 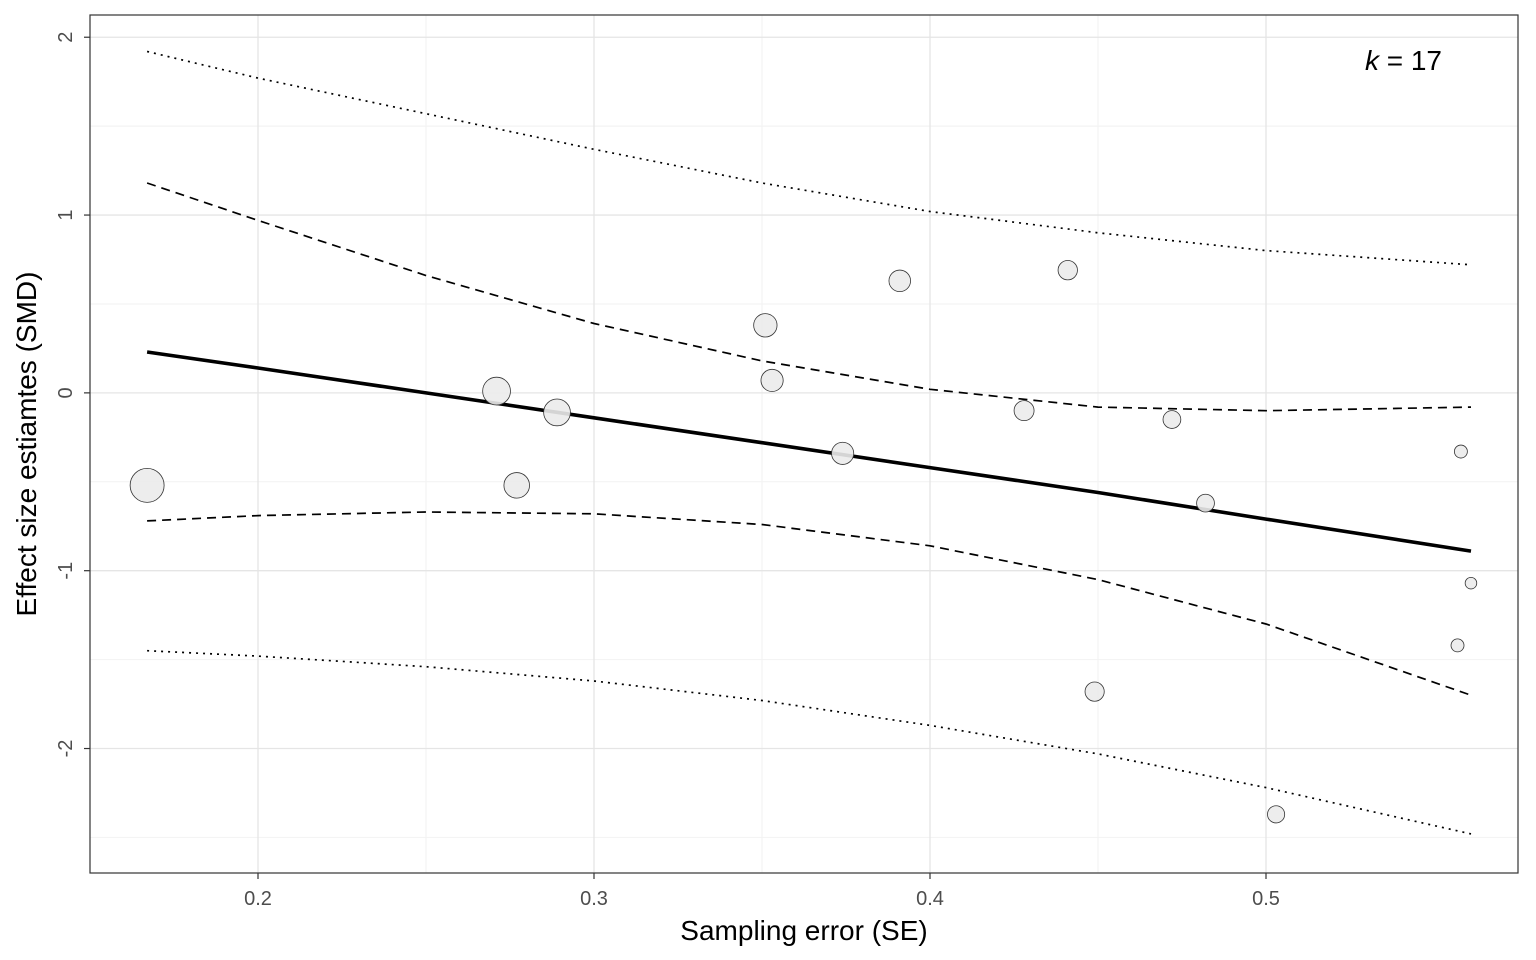 I want to click on y-tick-label: 1, so click(x=66, y=214).